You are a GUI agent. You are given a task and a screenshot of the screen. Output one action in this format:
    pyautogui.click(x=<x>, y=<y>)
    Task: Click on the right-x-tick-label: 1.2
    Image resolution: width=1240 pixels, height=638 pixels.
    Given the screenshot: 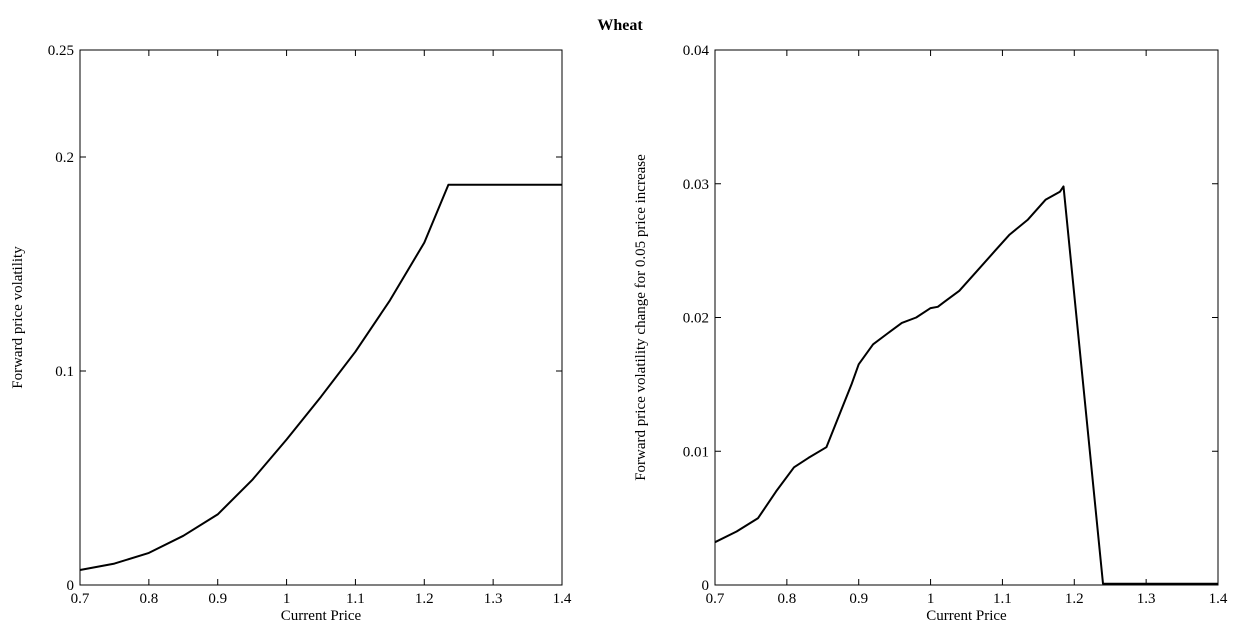 What is the action you would take?
    pyautogui.click(x=1074, y=599)
    